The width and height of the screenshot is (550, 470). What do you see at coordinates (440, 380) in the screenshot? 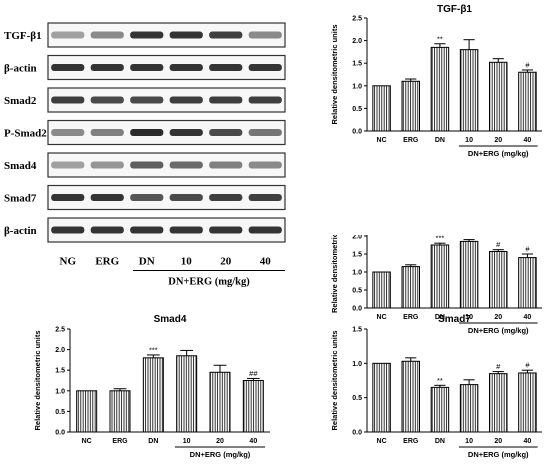
I see `significance-marker: **` at bounding box center [440, 380].